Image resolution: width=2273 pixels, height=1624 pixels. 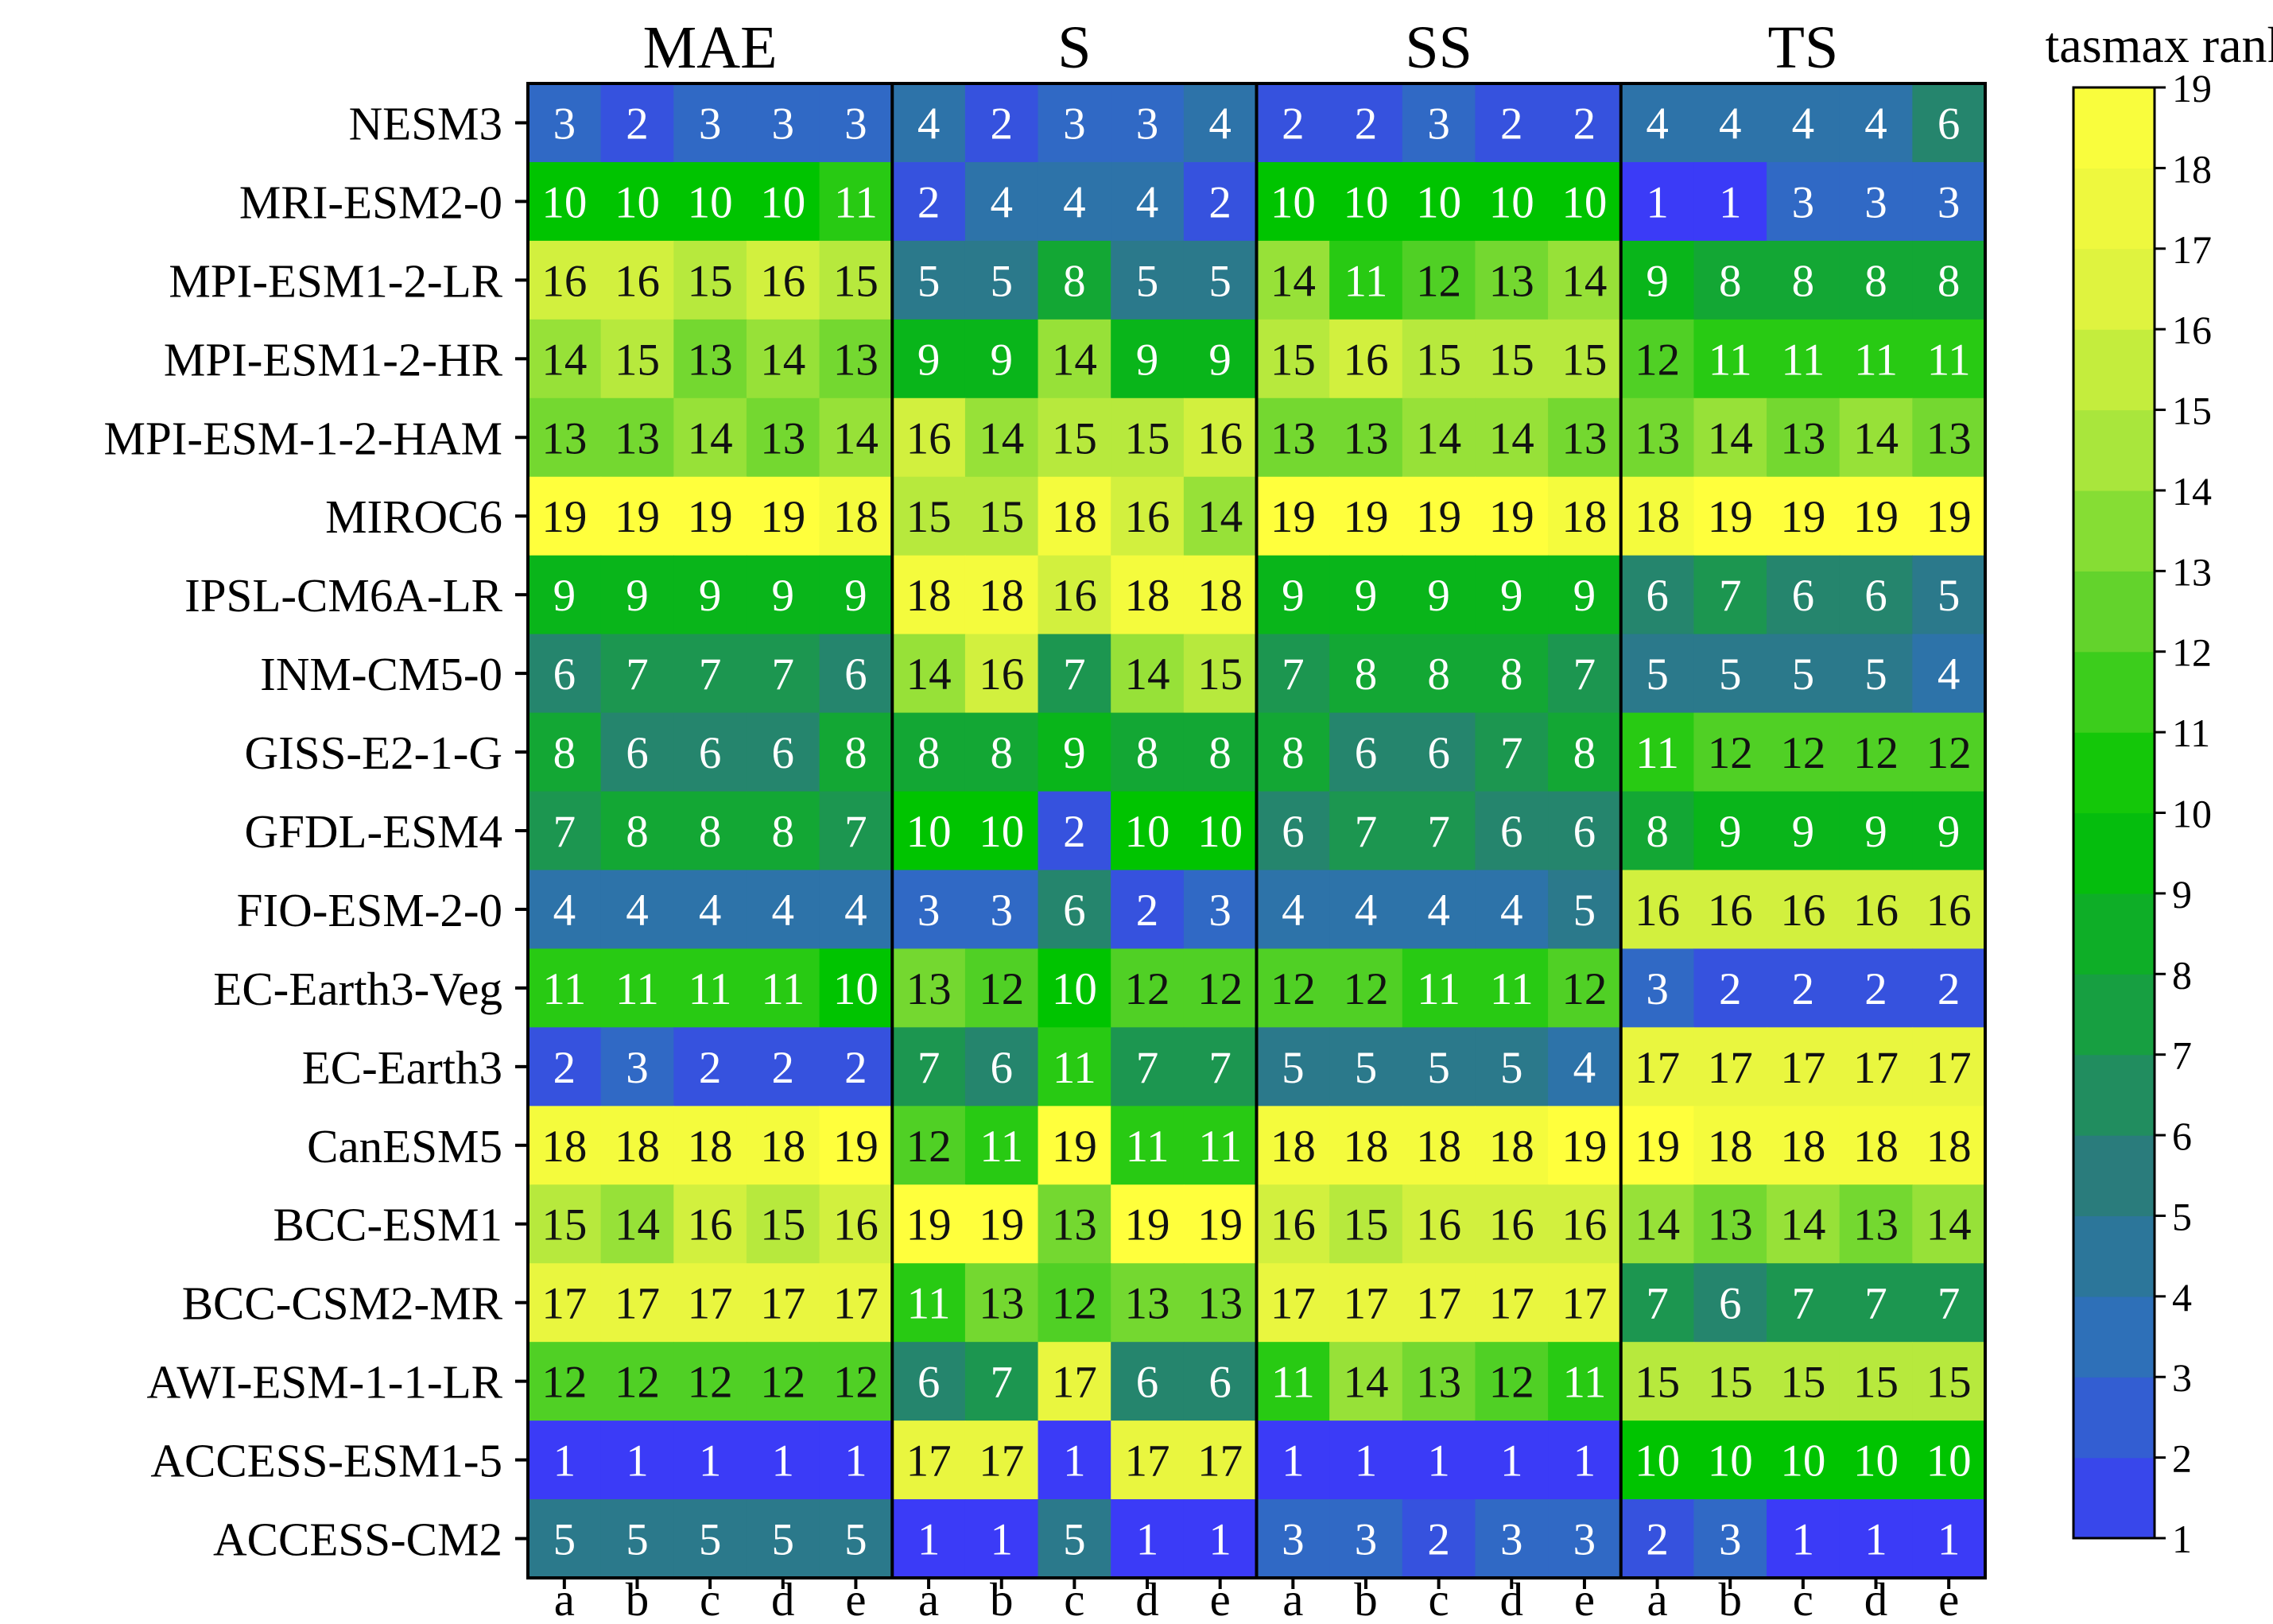 What do you see at coordinates (1803, 47) in the screenshot?
I see `group-title: TS` at bounding box center [1803, 47].